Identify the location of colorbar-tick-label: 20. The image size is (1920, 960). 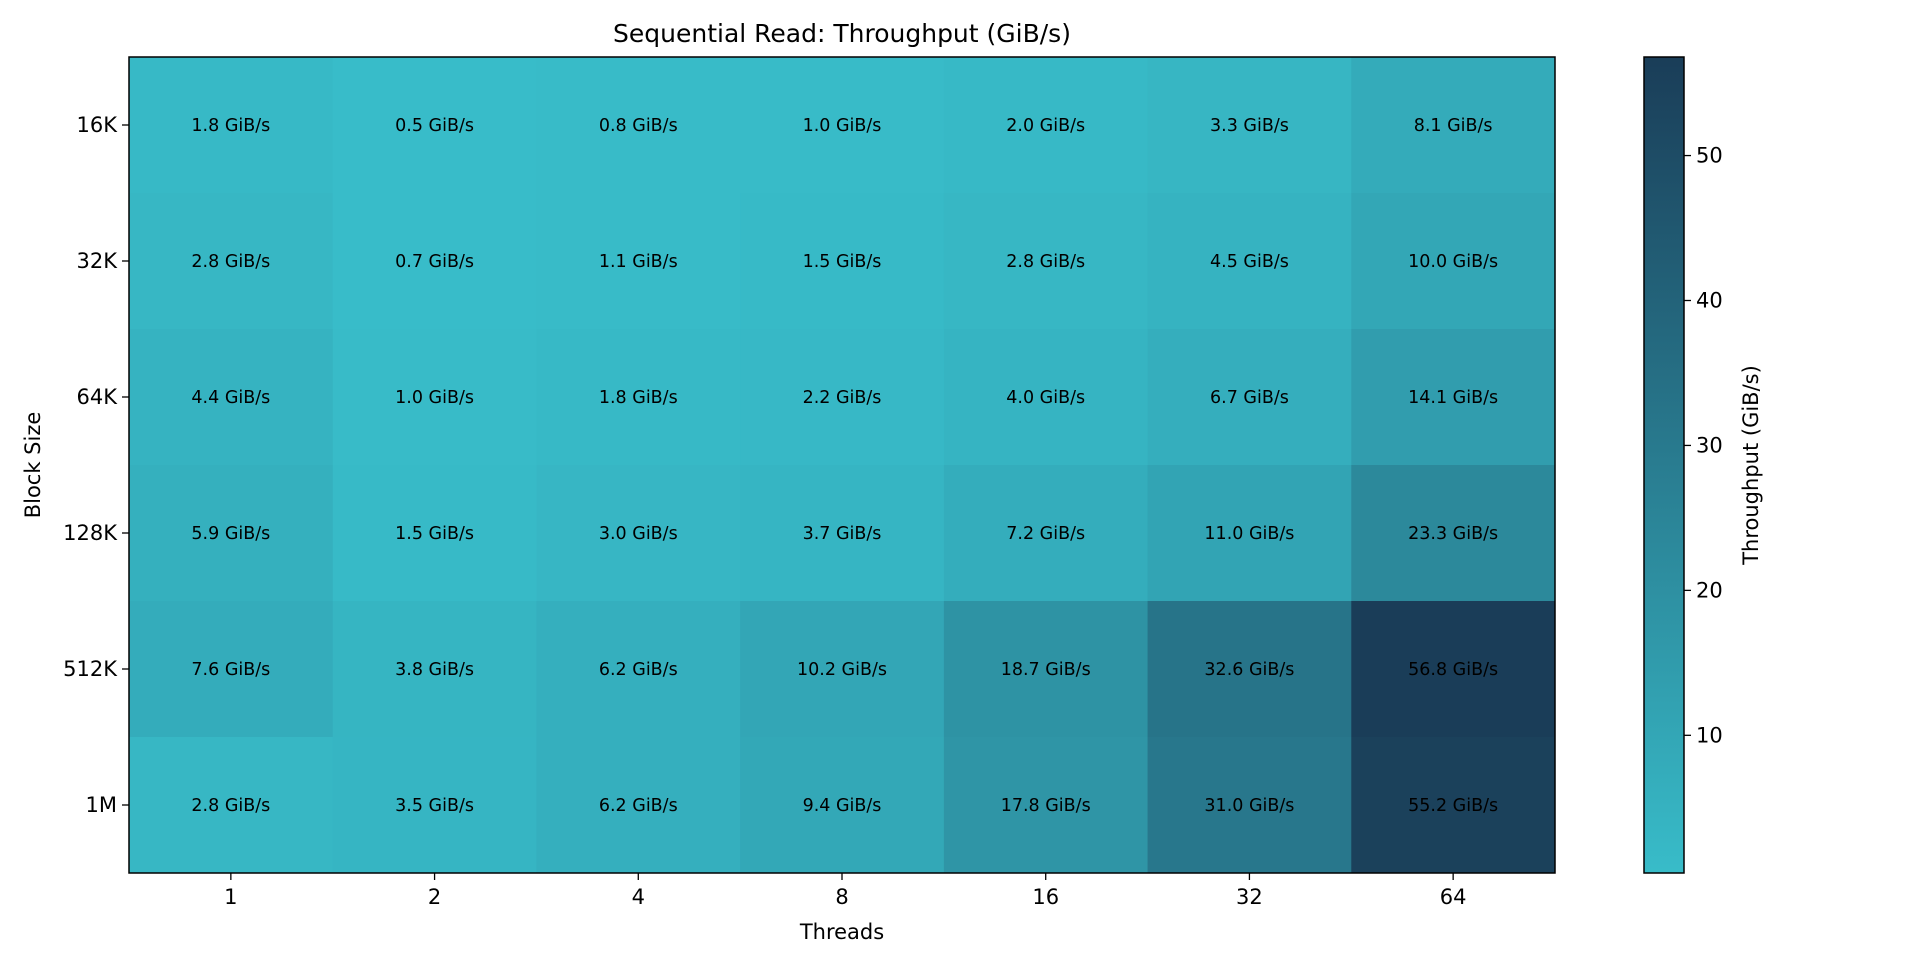
(1709, 590).